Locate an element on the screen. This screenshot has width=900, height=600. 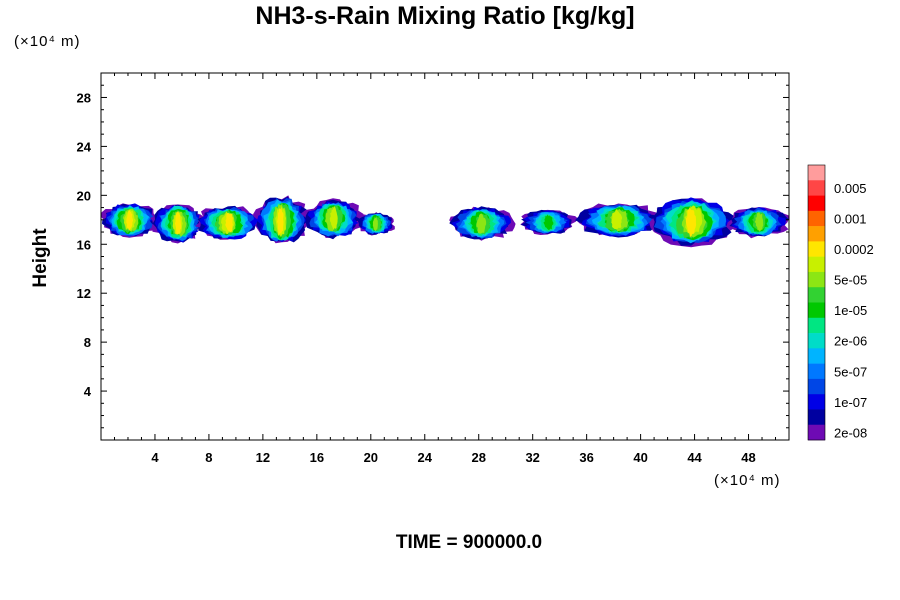
x-tick-label: 36 is located at coordinates (586, 457).